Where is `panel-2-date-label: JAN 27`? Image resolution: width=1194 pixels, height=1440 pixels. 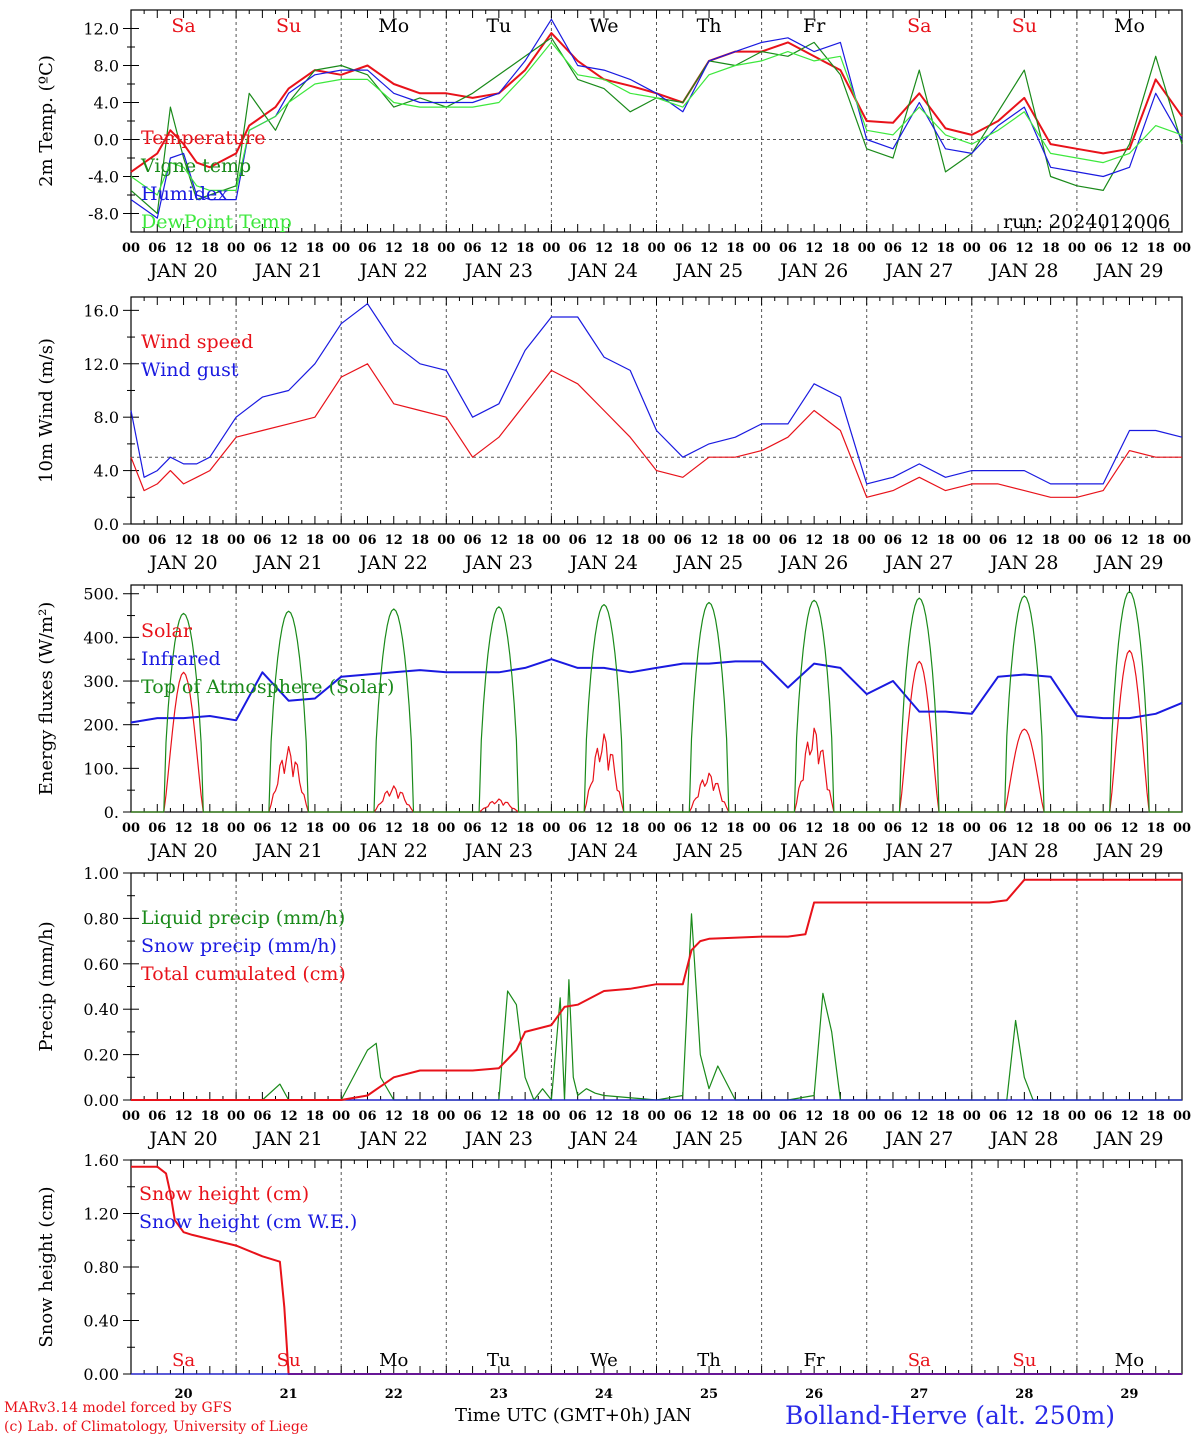 panel-2-date-label: JAN 27 is located at coordinates (918, 851).